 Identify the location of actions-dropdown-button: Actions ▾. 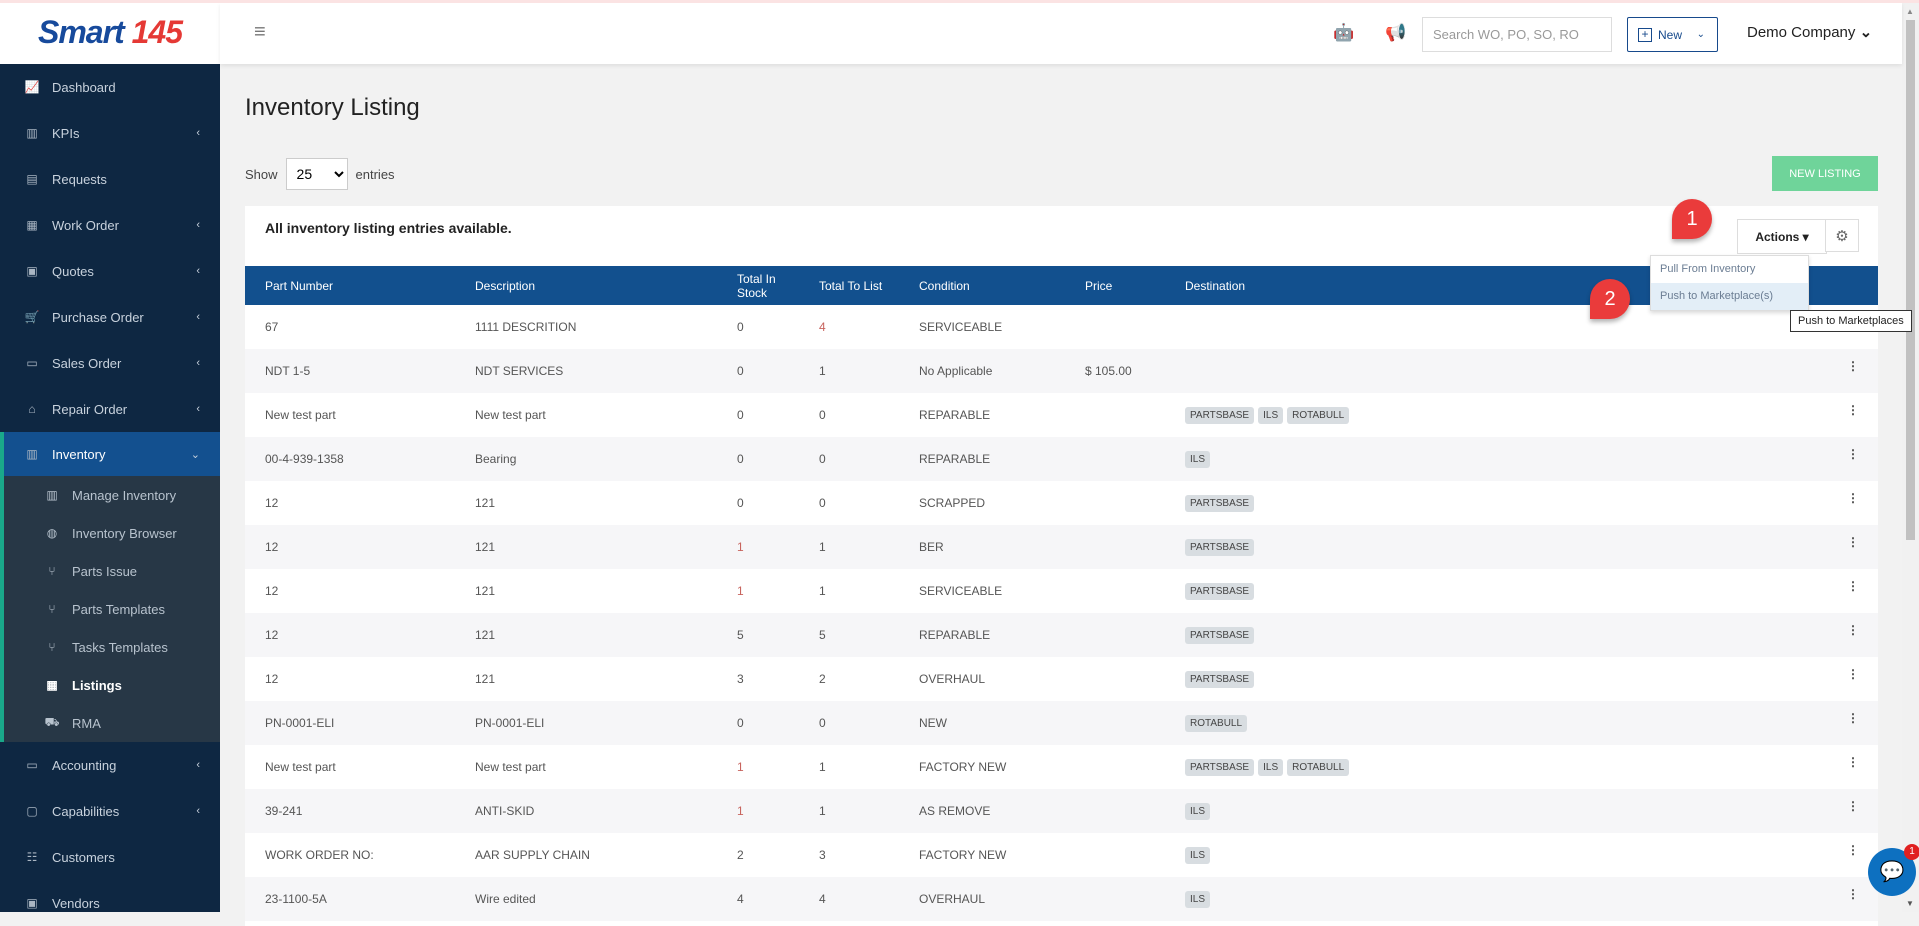
(1782, 236).